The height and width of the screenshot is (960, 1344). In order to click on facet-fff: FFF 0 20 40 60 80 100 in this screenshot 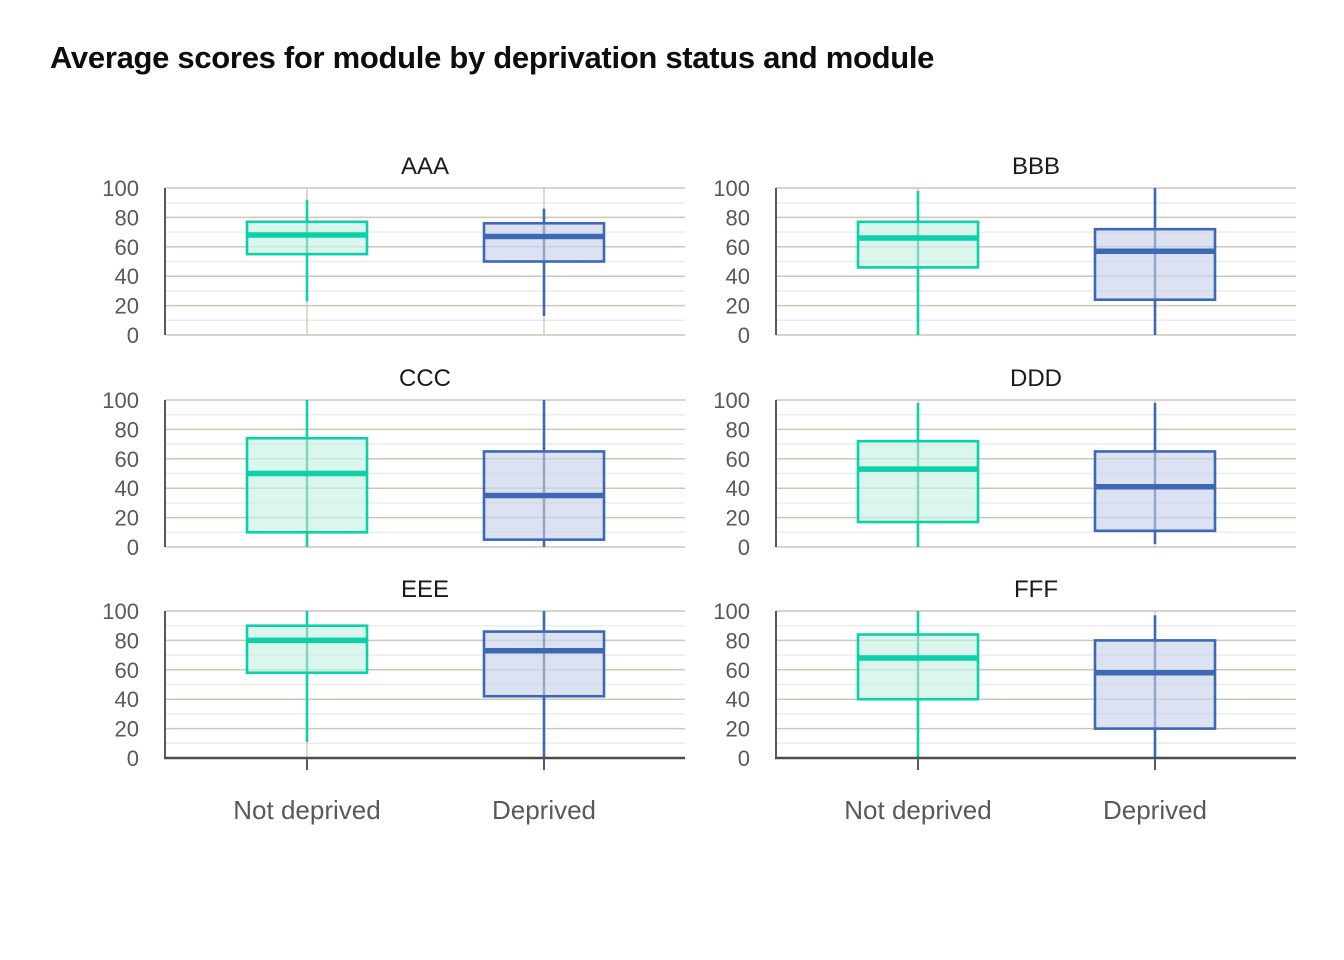, I will do `click(992, 672)`.